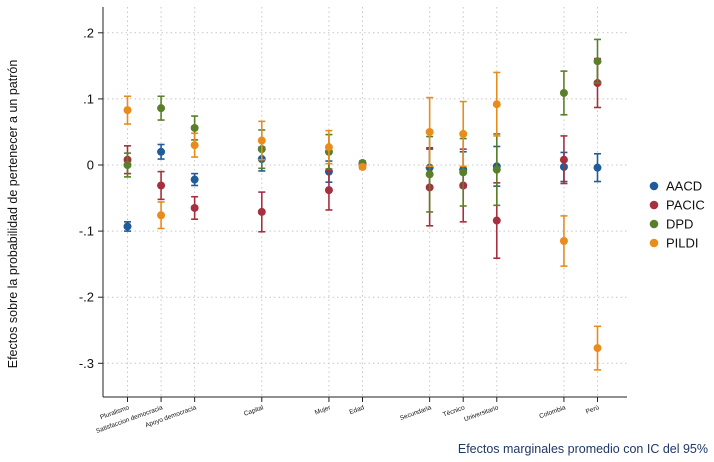 The image size is (714, 462). I want to click on legend-label: DPD, so click(679, 224).